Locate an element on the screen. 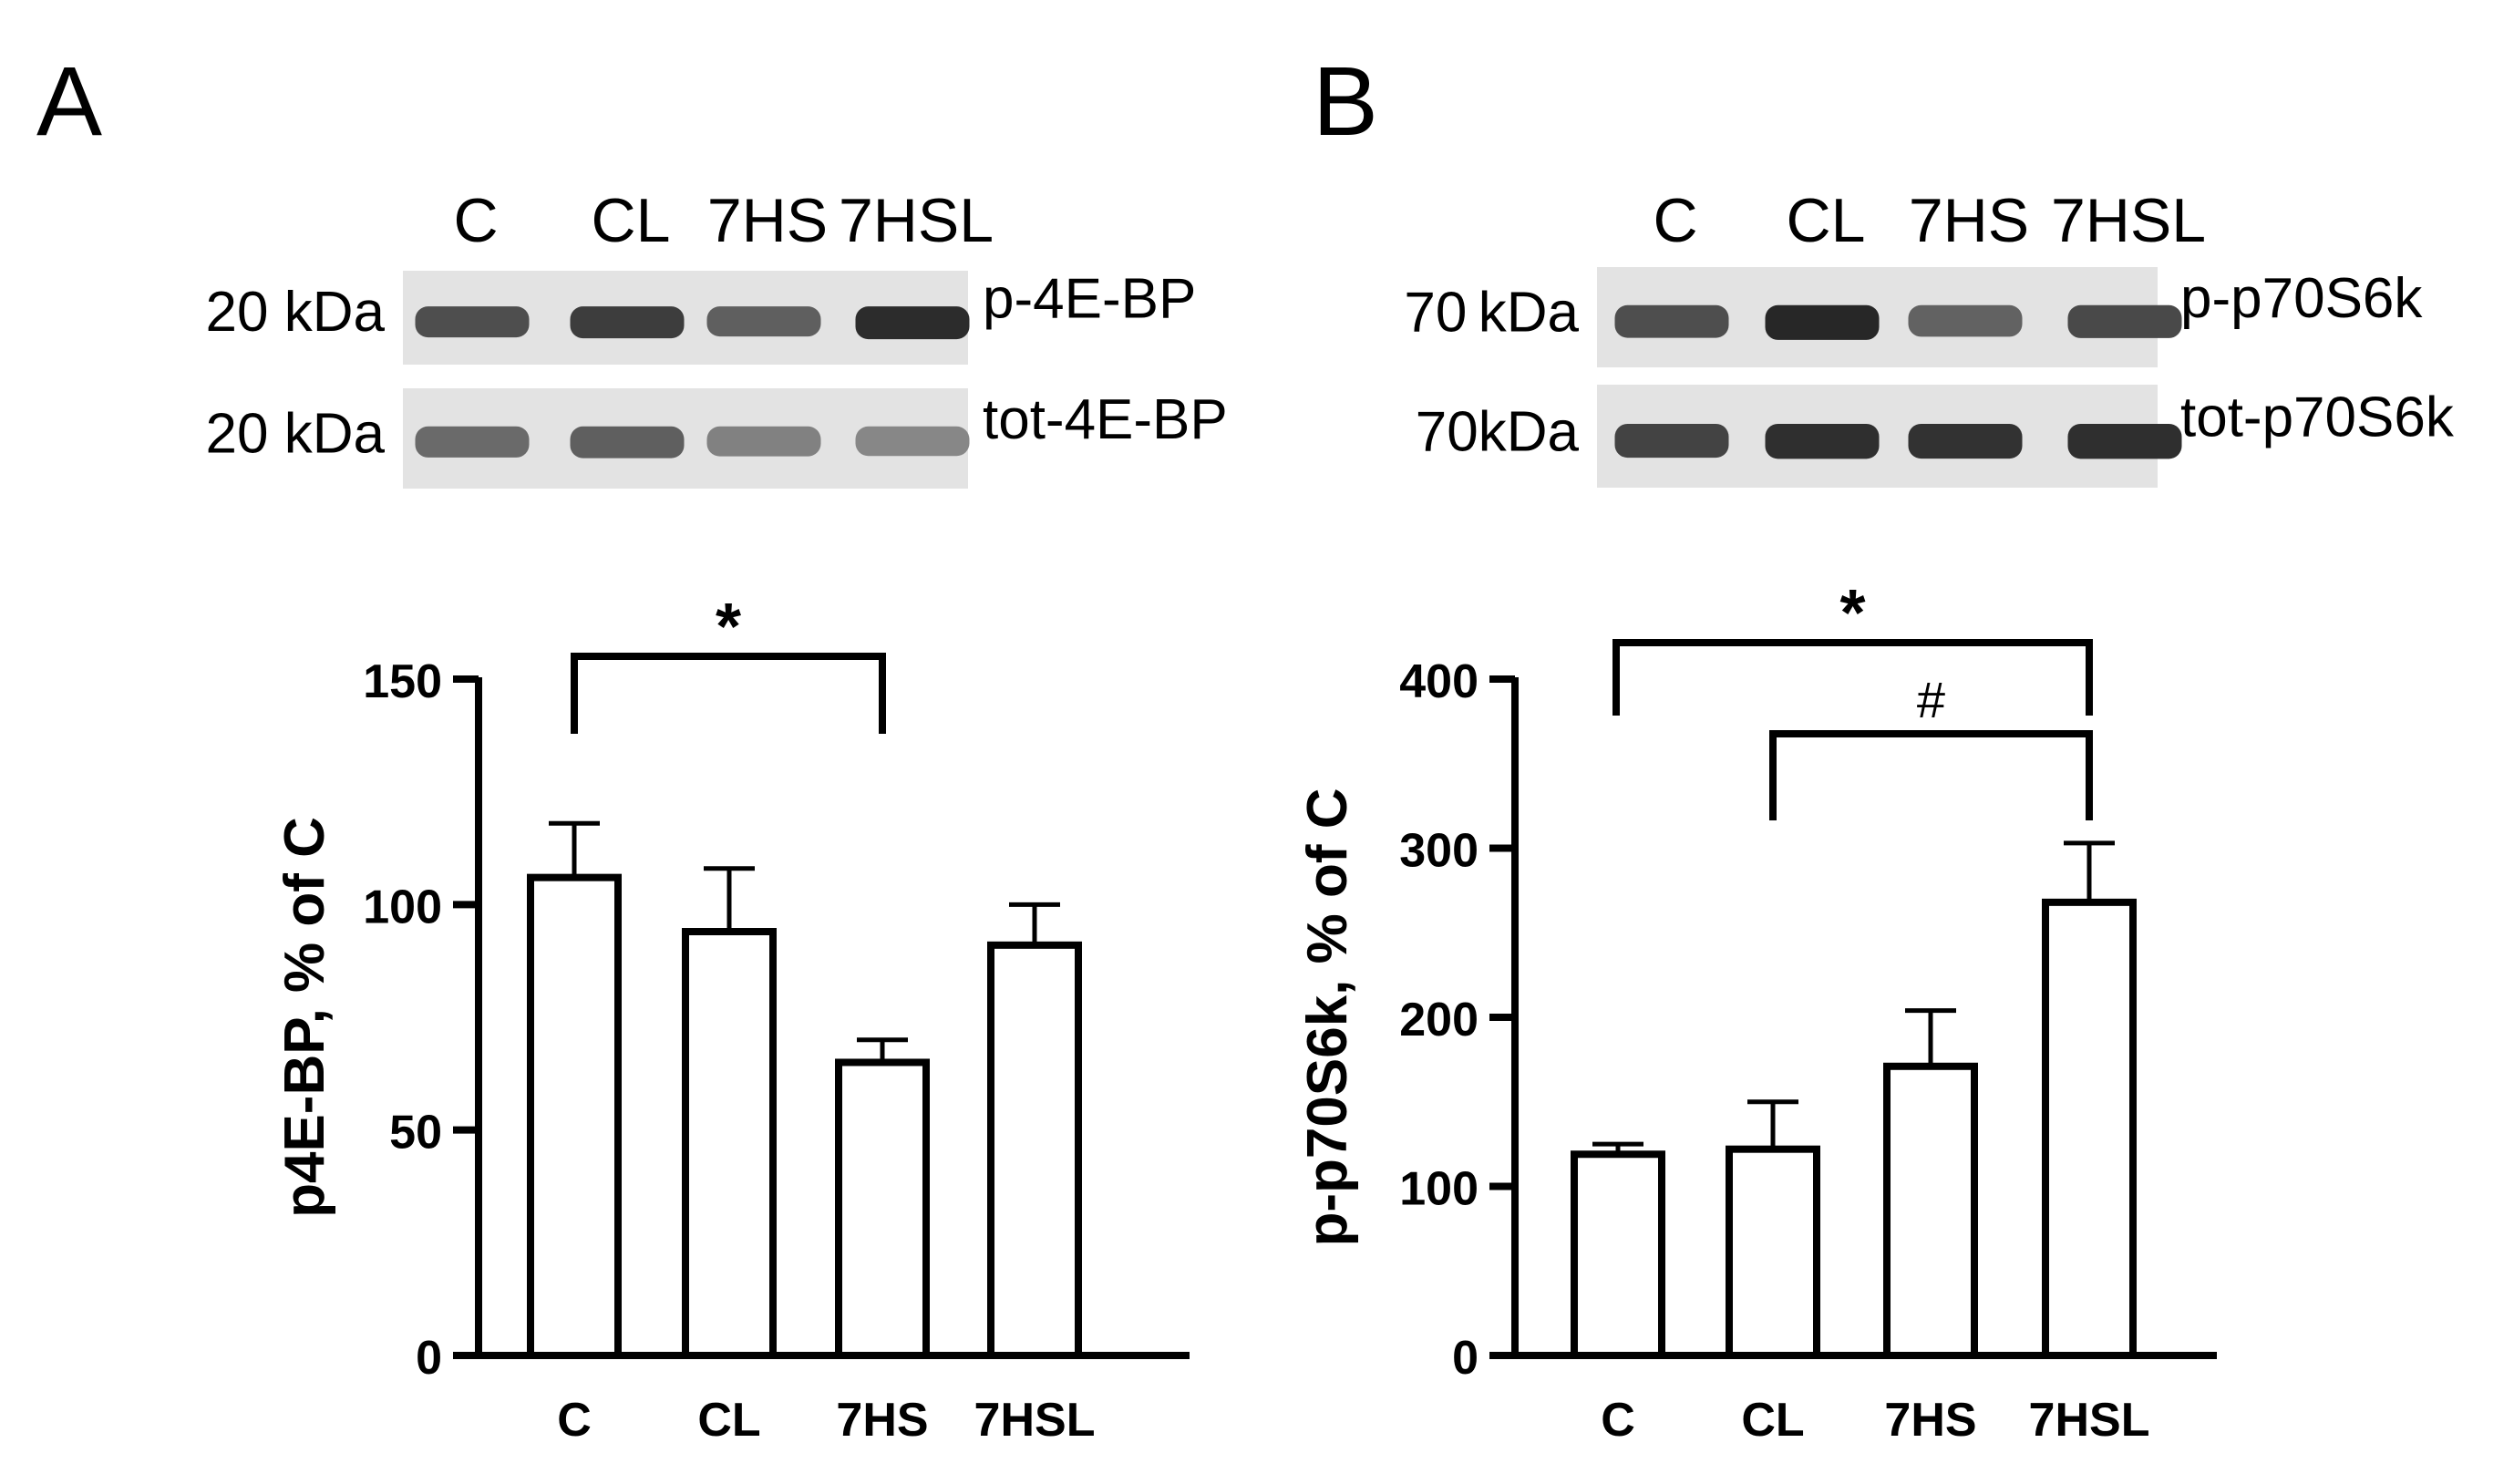  panel-label: A is located at coordinates (69, 101).